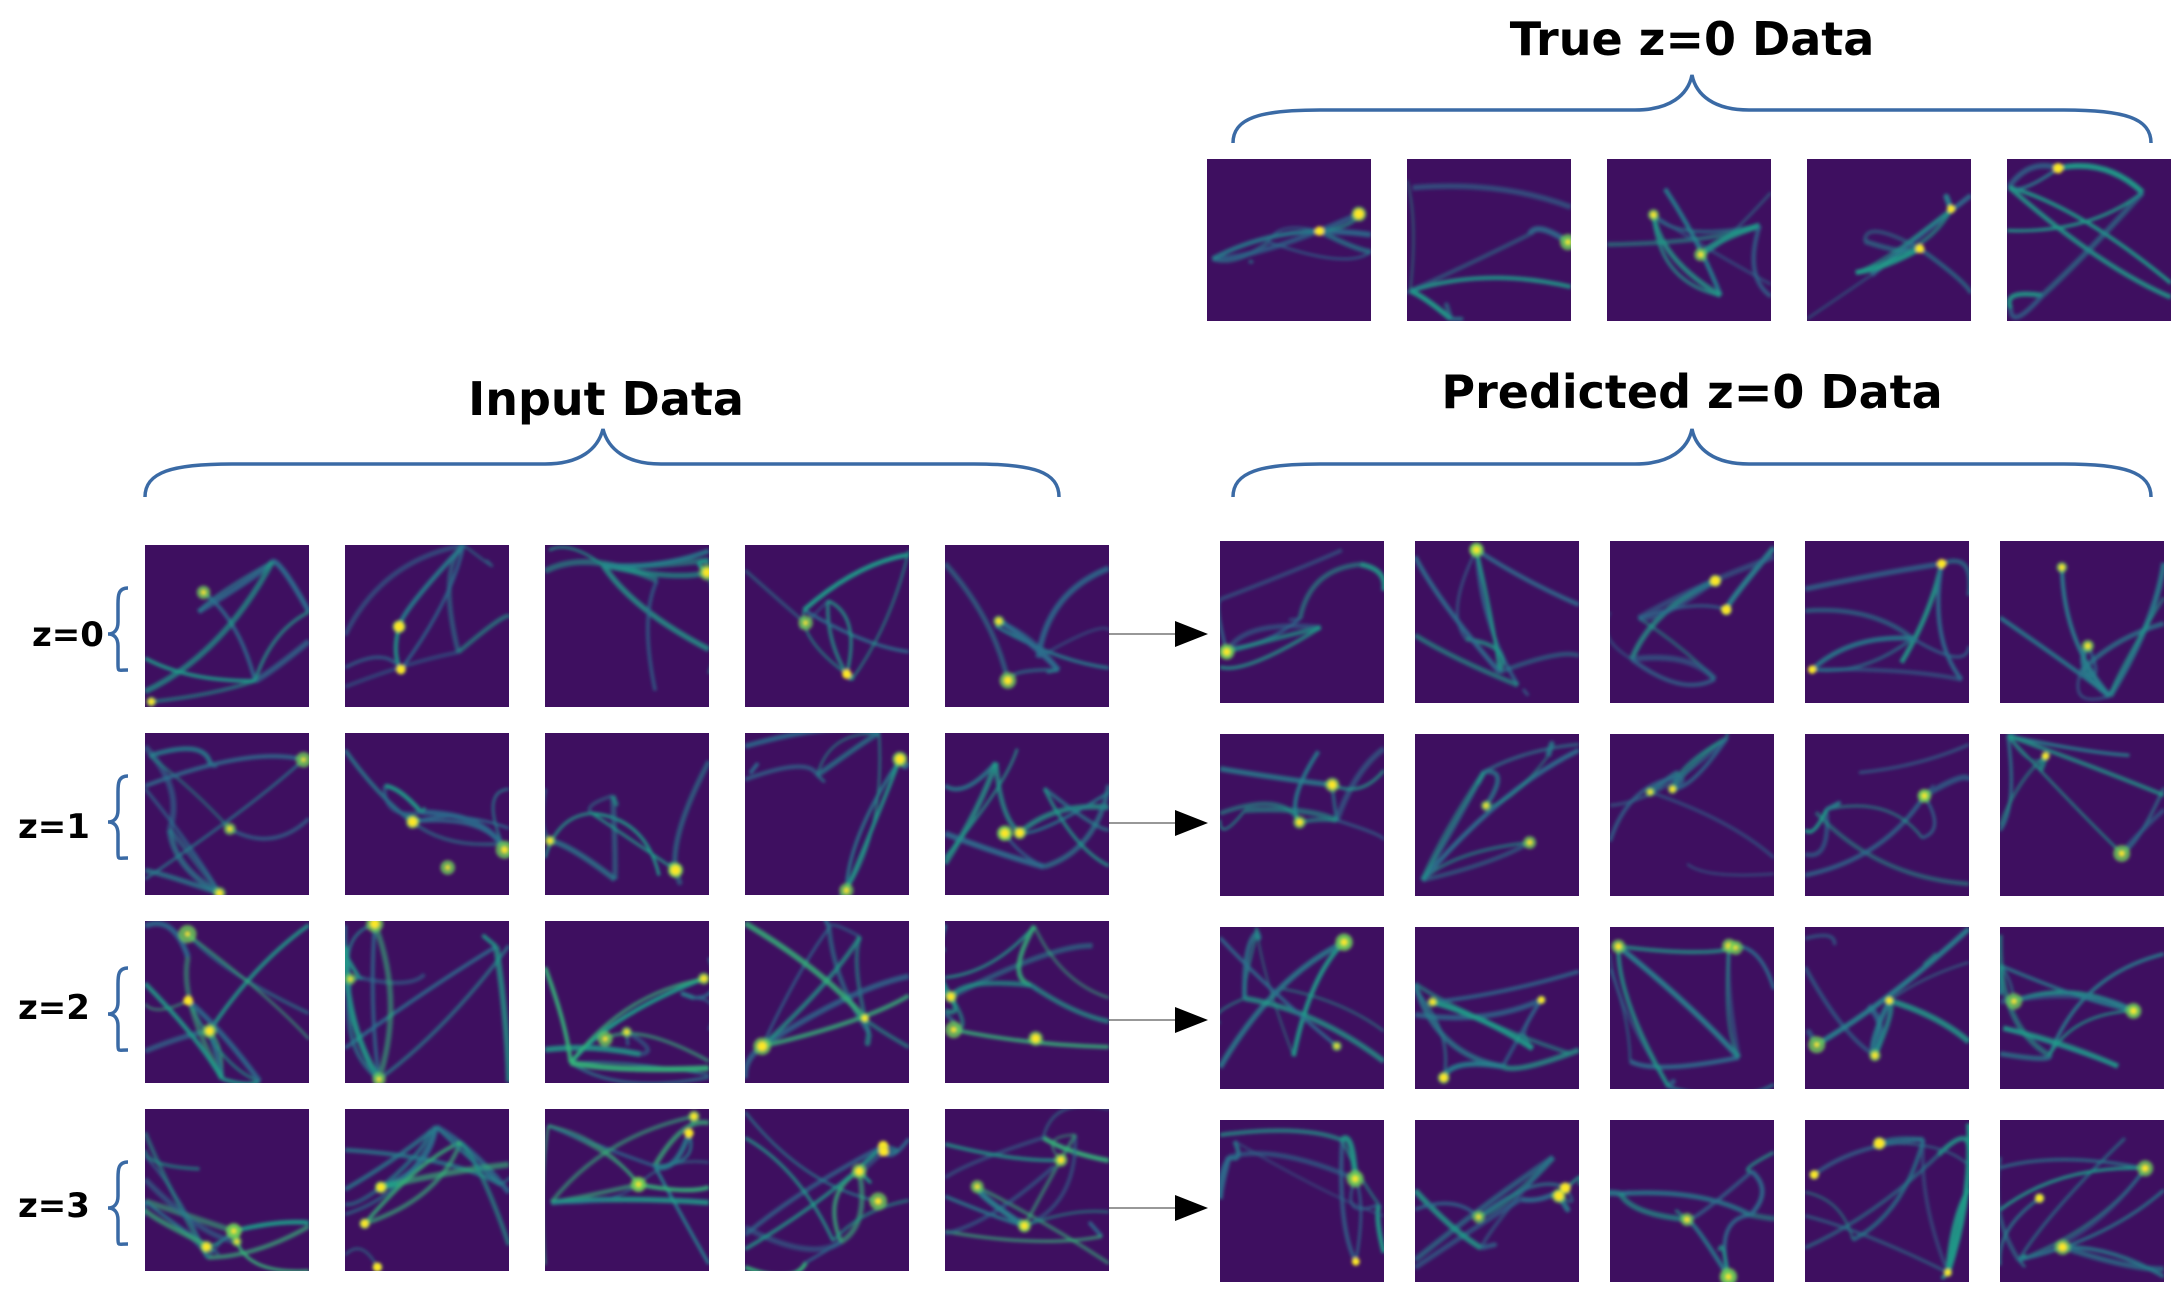 Image resolution: width=2182 pixels, height=1292 pixels. What do you see at coordinates (1692, 39) in the screenshot?
I see `true-data-title: True z=0 Data` at bounding box center [1692, 39].